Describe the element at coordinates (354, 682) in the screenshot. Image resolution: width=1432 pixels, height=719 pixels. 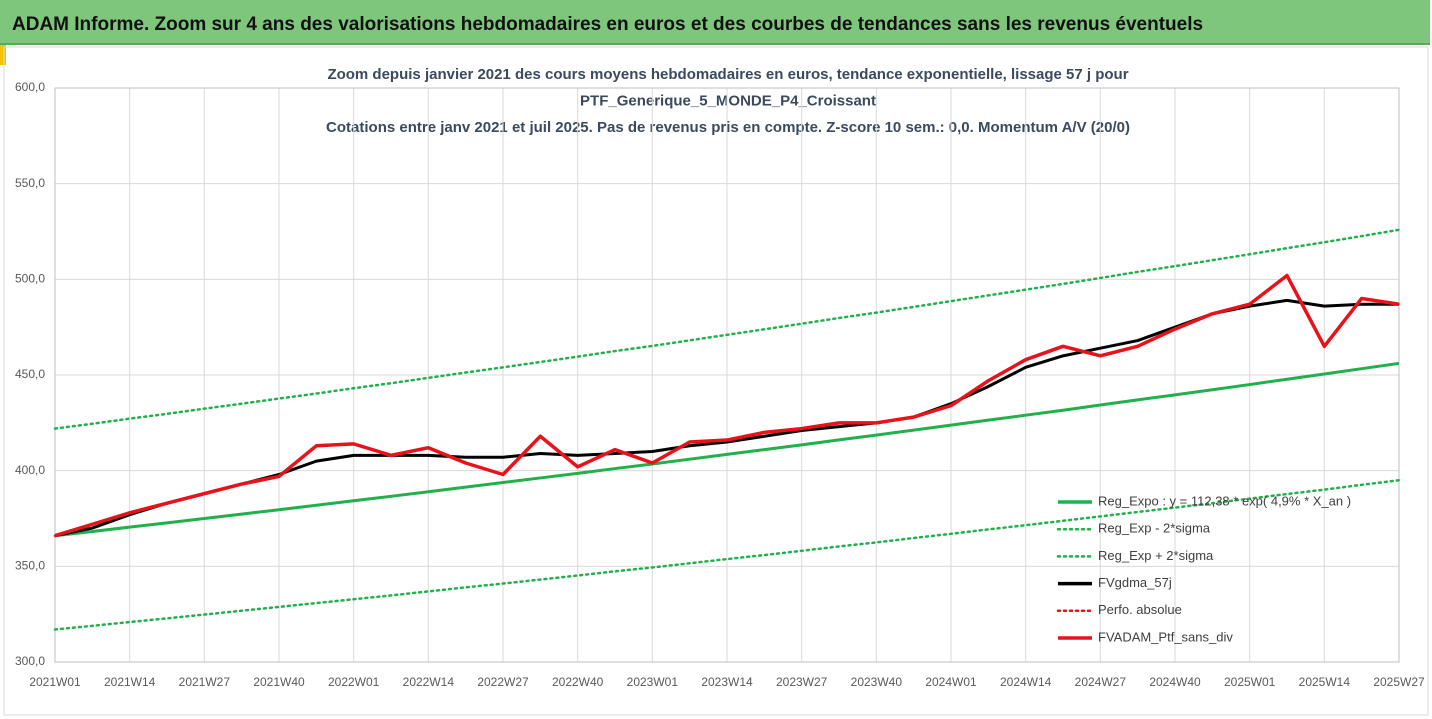
I see `x-tick-label: 2022W01` at that location.